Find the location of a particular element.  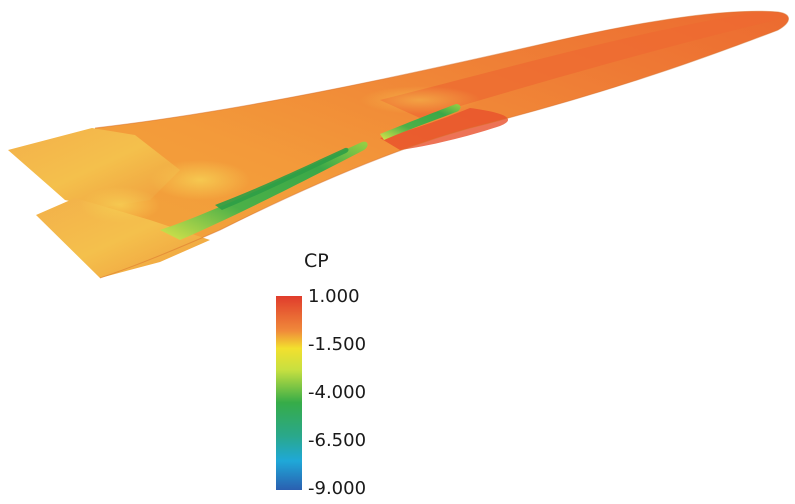

vehicle-root-hot-region is located at coordinates (444, 129).